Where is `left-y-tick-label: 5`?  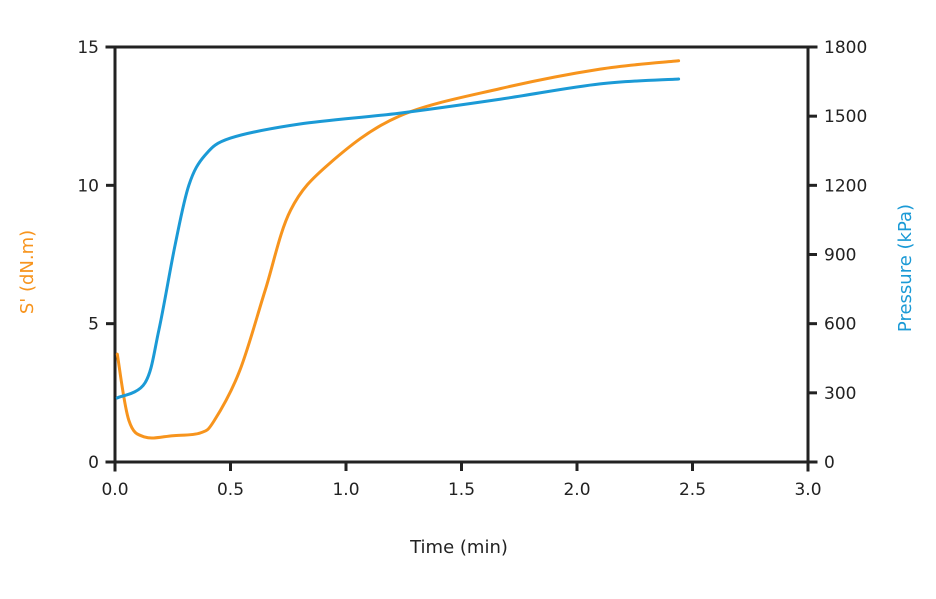 left-y-tick-label: 5 is located at coordinates (93, 325).